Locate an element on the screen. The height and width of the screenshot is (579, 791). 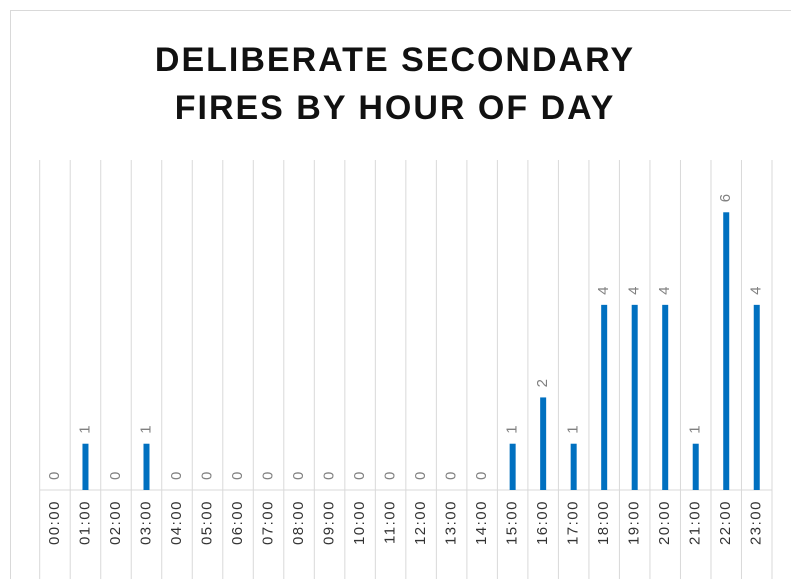
x-tick-label: 13:00 is located at coordinates (451, 522).